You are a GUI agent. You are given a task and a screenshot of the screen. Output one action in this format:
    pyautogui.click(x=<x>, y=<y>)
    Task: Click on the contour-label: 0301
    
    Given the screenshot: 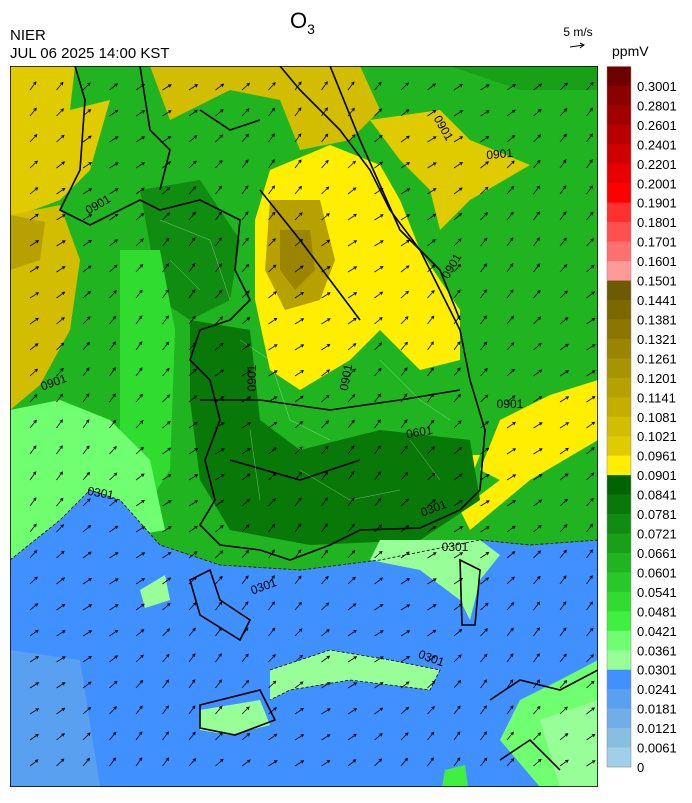 What is the action you would take?
    pyautogui.click(x=455, y=547)
    